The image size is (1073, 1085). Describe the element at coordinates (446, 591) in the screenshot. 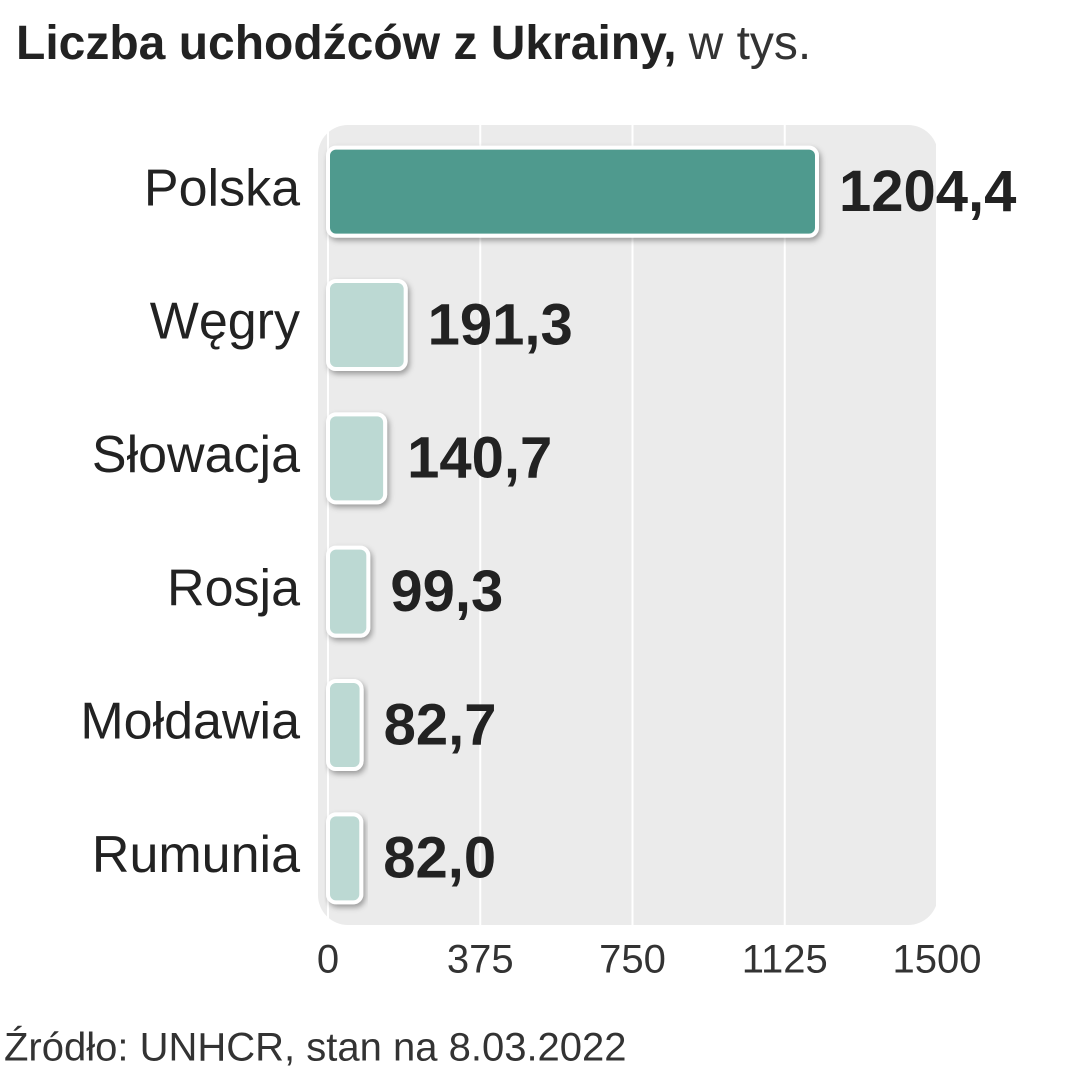

I see `value-label: 99,3` at that location.